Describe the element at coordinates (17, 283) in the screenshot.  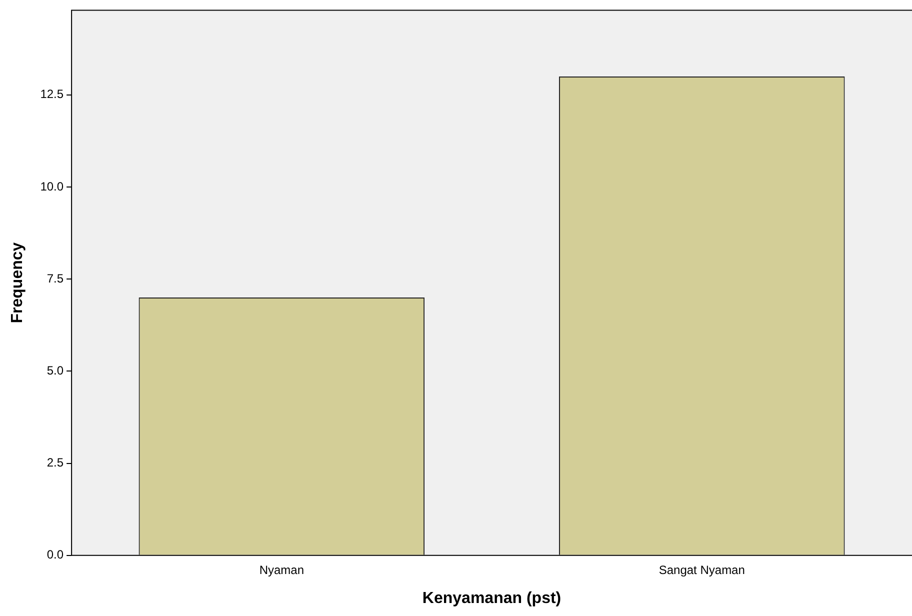
I see `y-axis-title: Frequency` at that location.